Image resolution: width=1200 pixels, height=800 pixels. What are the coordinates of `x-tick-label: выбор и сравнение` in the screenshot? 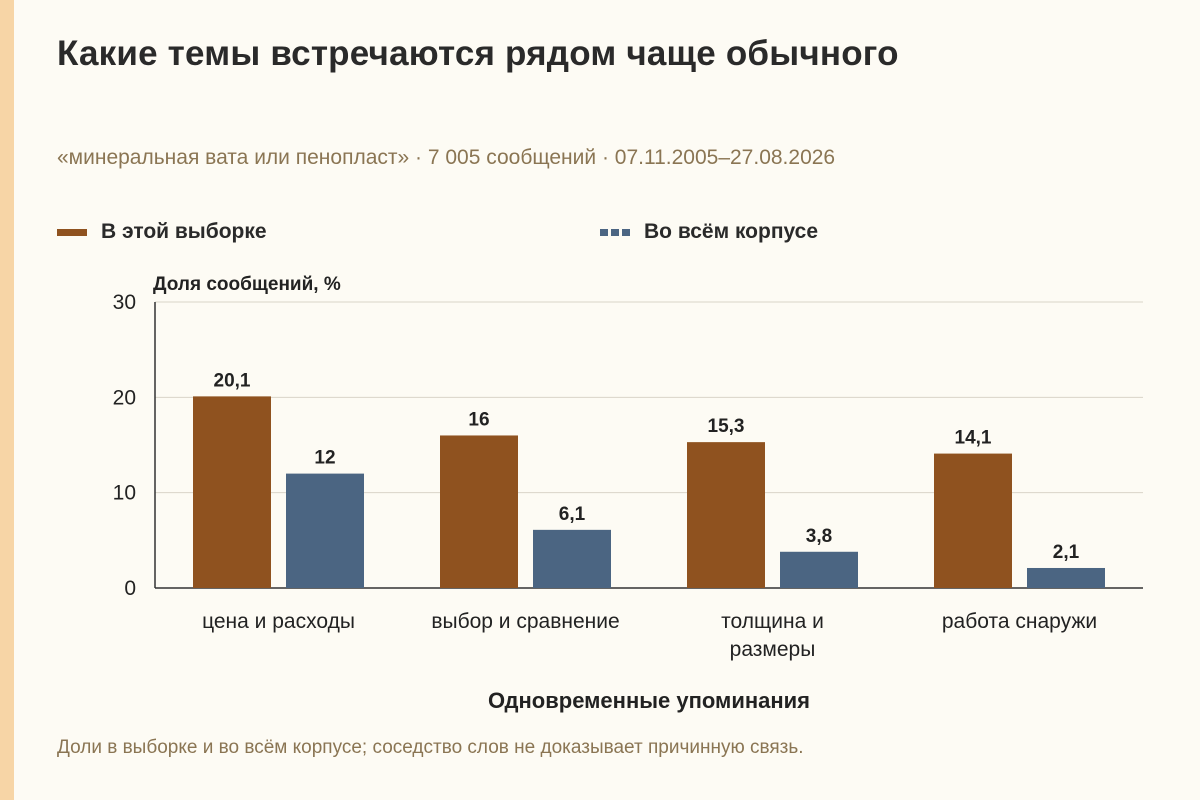 It's located at (525, 621).